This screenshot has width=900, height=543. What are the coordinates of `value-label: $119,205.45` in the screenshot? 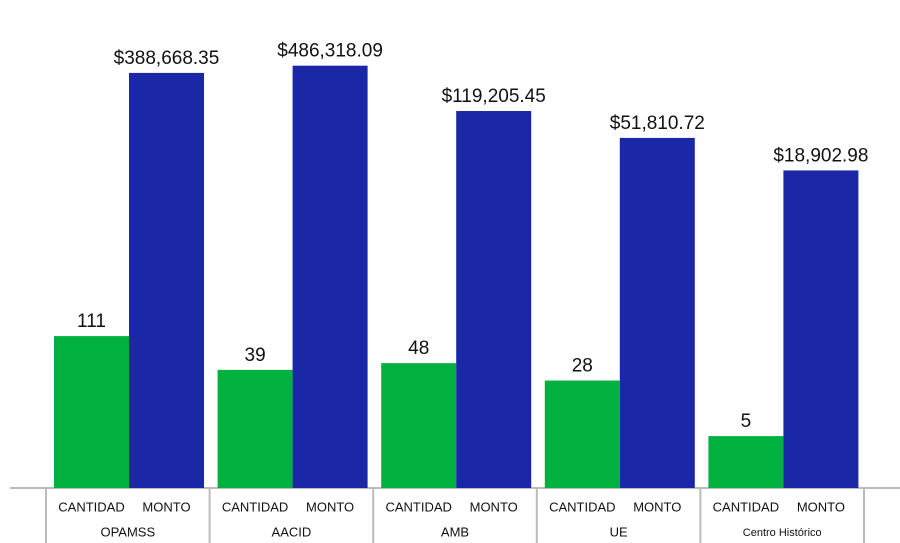 It's located at (494, 96).